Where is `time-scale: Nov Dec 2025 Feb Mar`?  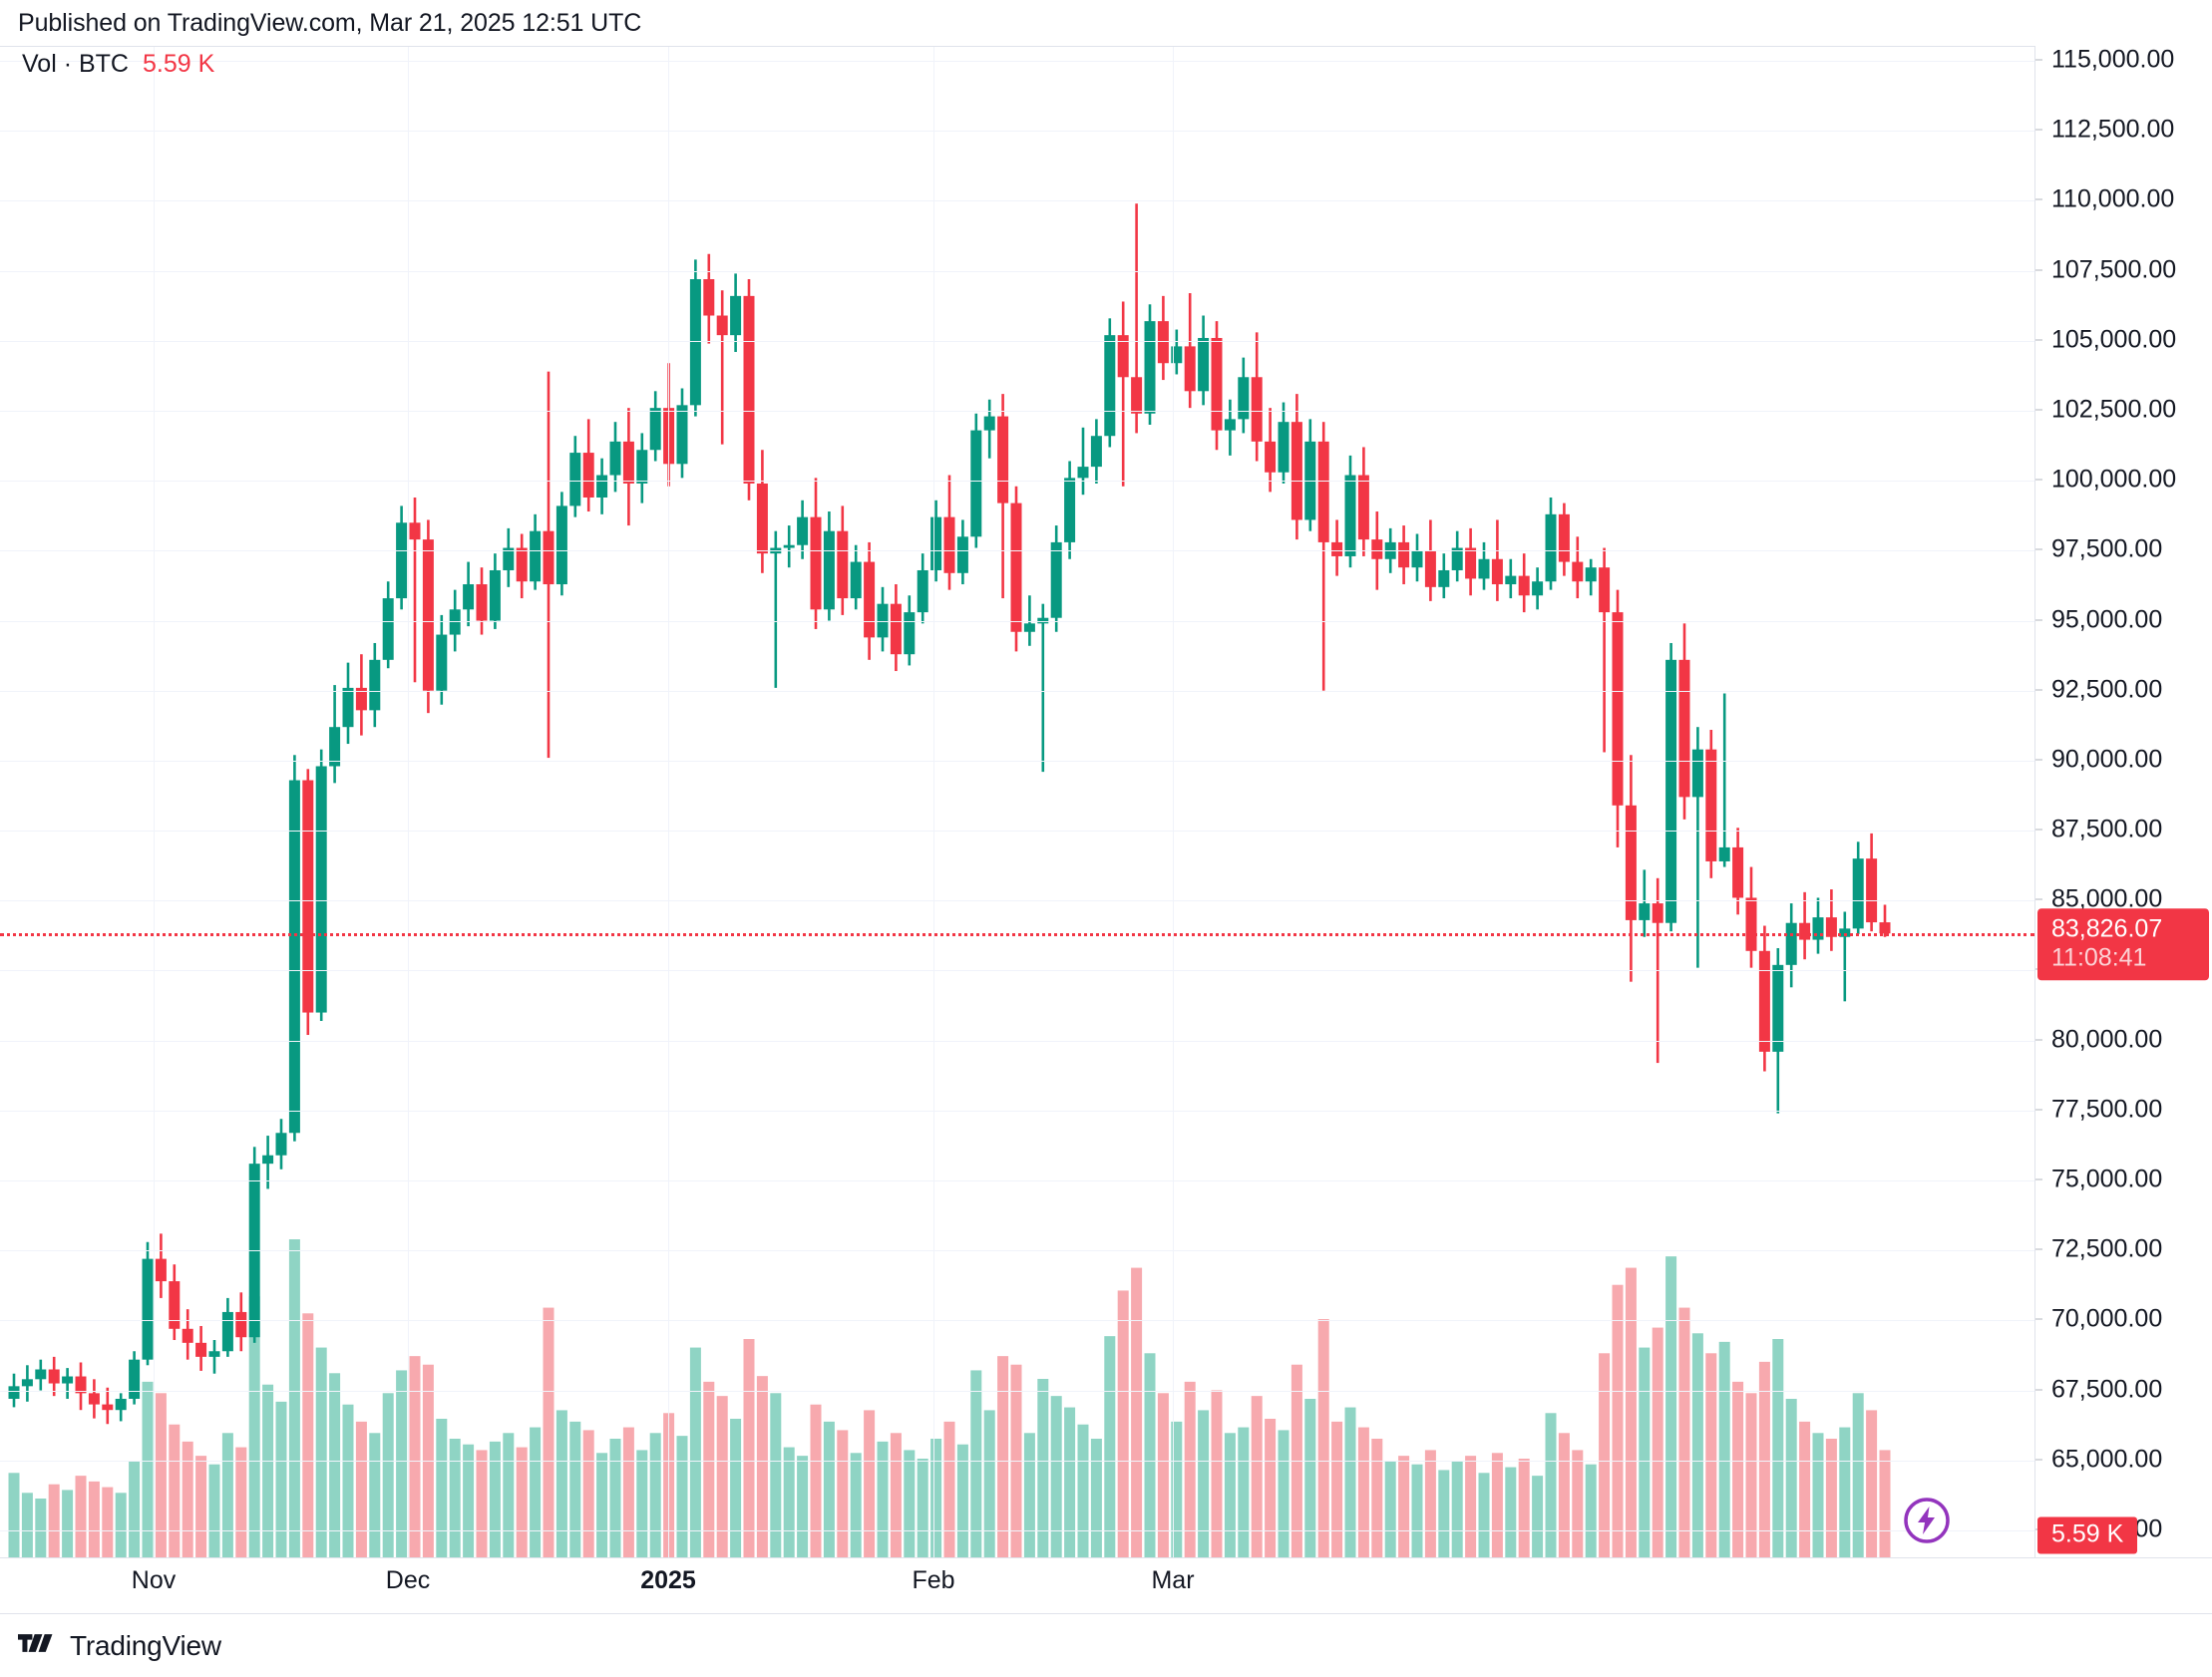
time-scale: Nov Dec 2025 Feb Mar is located at coordinates (1106, 1585).